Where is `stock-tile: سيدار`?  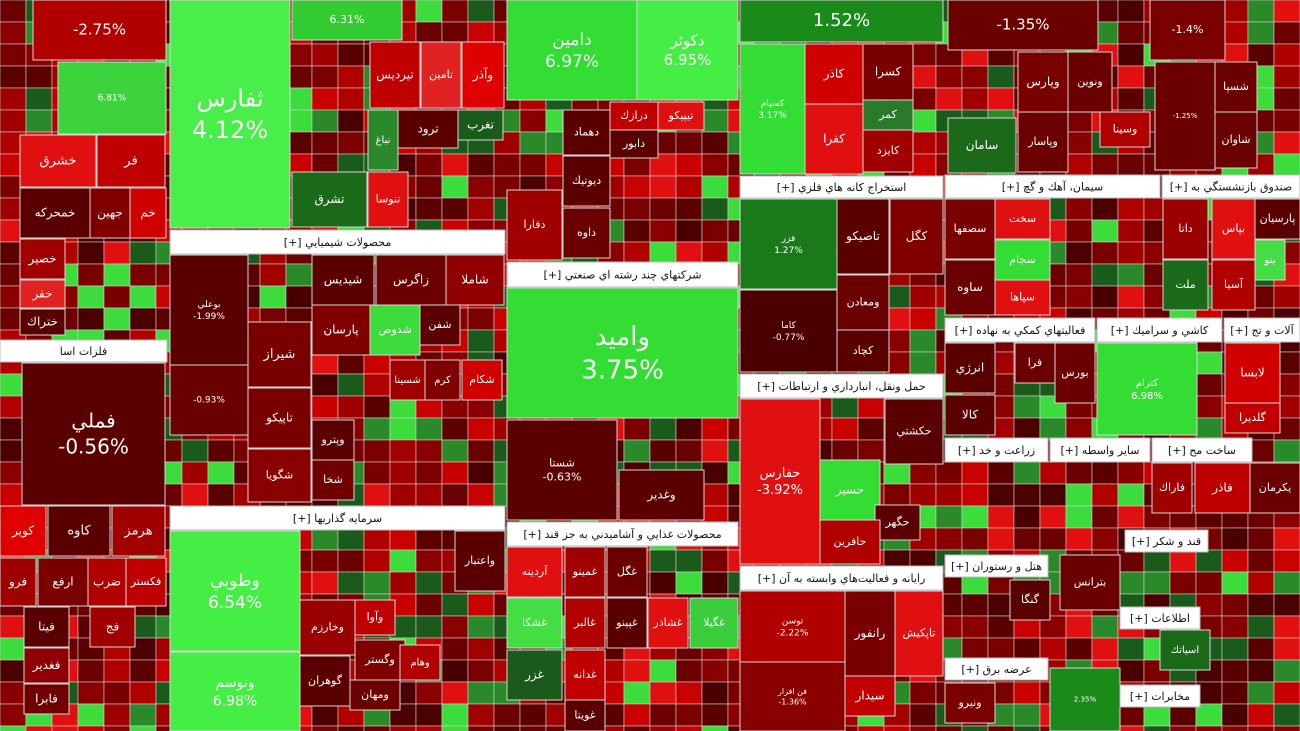 stock-tile: سيدار is located at coordinates (870, 696).